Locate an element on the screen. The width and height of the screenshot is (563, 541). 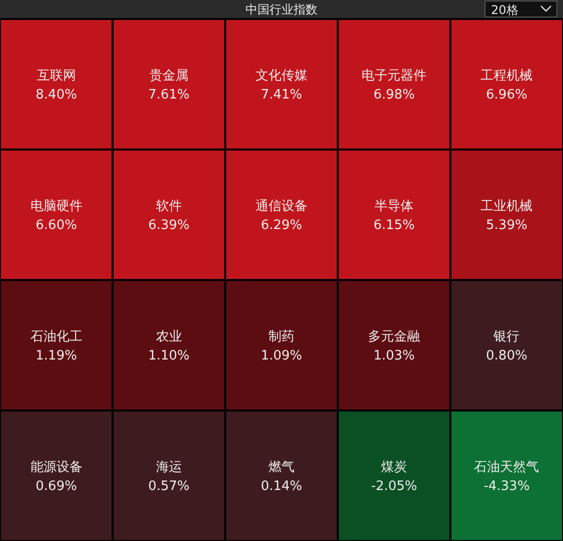
data-label: -4.33% is located at coordinates (507, 486).